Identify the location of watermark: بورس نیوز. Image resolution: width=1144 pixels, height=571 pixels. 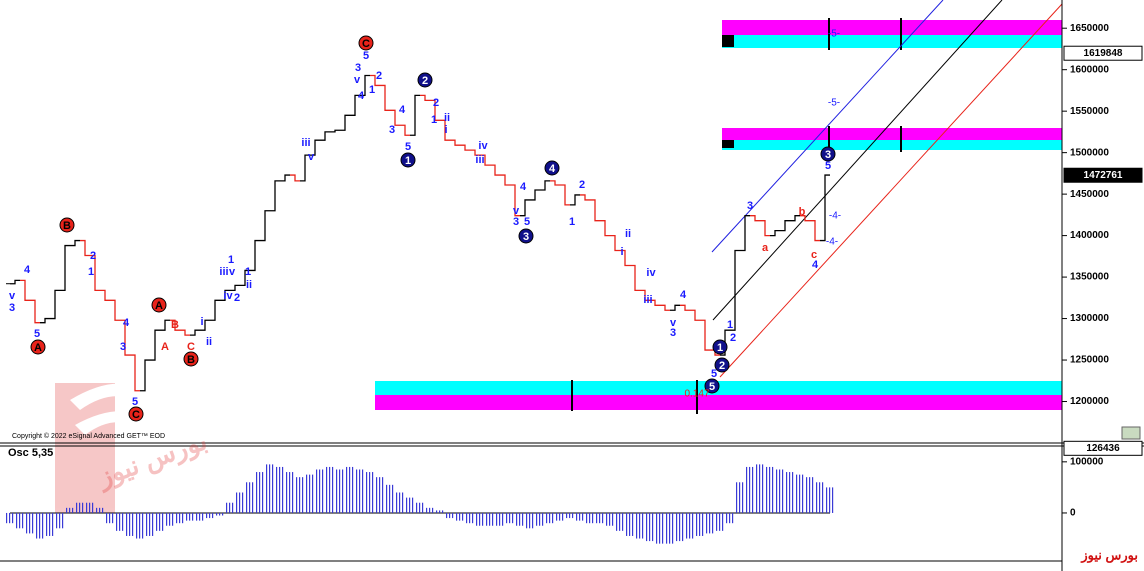
(1109, 555).